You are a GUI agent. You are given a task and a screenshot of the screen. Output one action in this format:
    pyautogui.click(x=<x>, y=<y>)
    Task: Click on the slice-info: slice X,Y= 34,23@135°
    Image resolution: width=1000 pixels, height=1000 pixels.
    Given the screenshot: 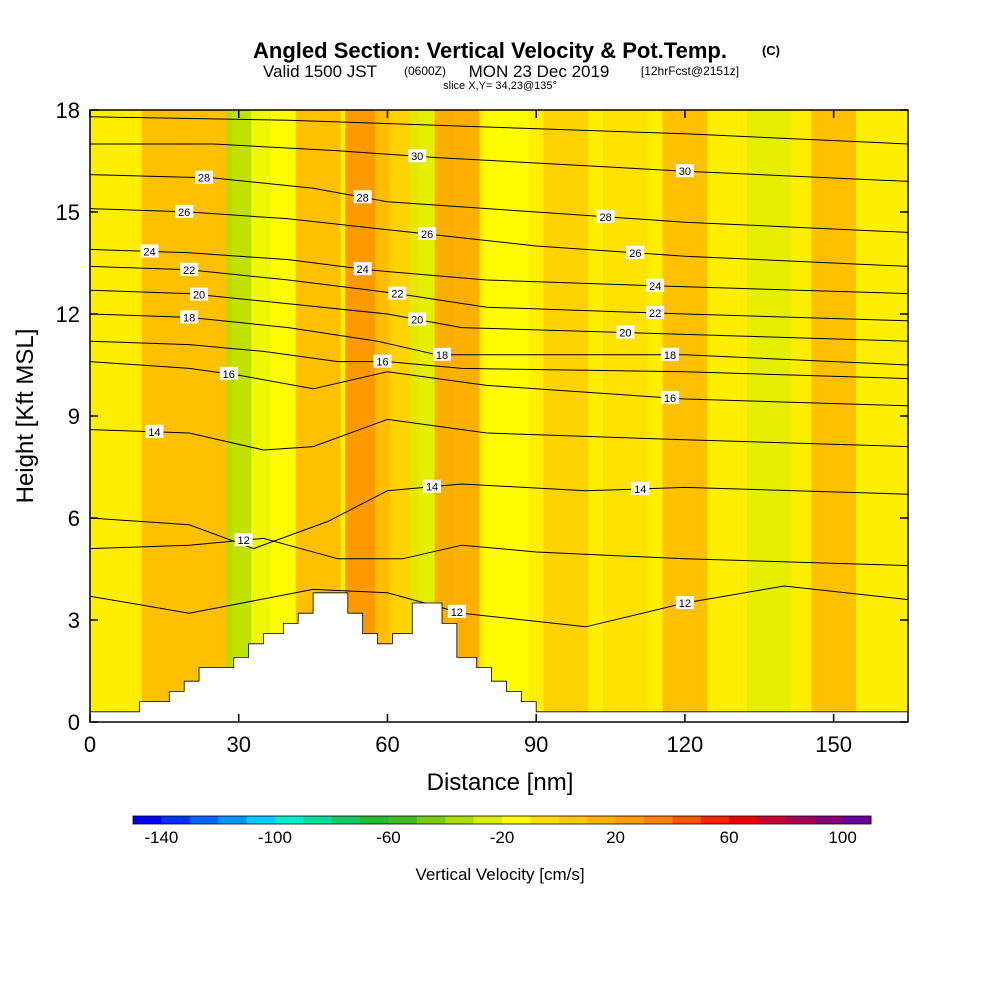 What is the action you would take?
    pyautogui.click(x=500, y=86)
    